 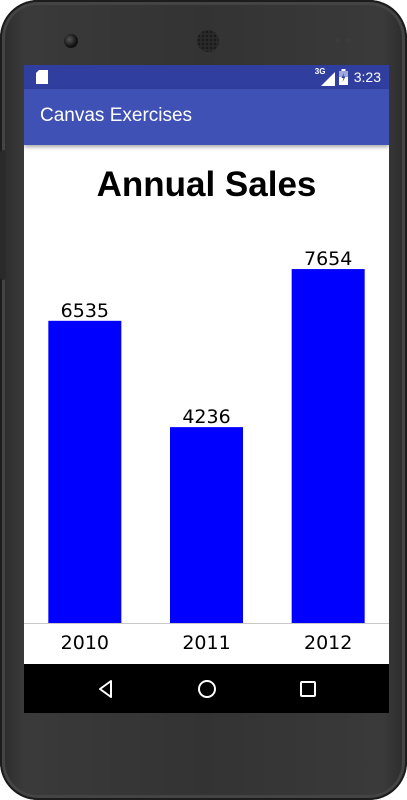 I want to click on navigation-bar, so click(x=206, y=688).